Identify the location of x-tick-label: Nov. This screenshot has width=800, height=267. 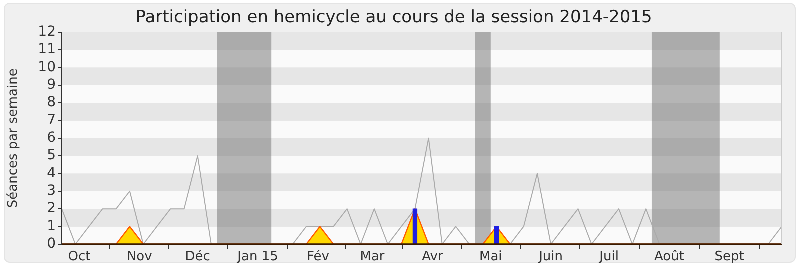
(139, 257).